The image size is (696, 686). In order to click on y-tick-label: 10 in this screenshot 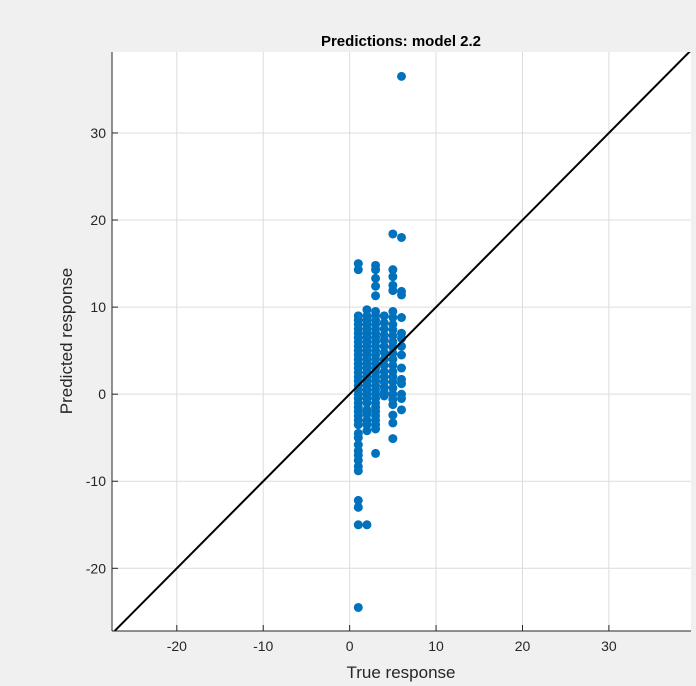, I will do `click(98, 307)`.